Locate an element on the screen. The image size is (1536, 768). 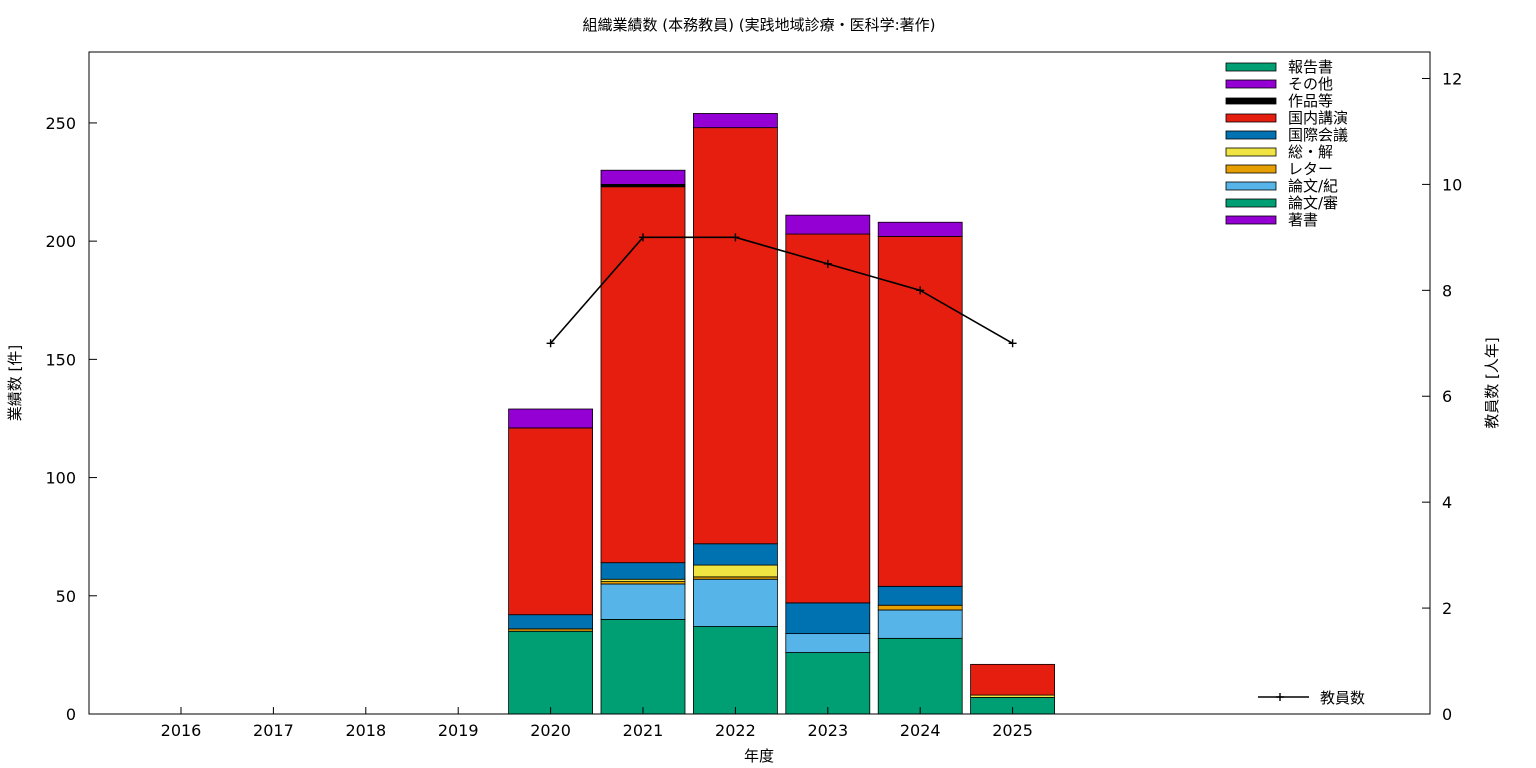
x-tick-label: 2024 is located at coordinates (920, 730).